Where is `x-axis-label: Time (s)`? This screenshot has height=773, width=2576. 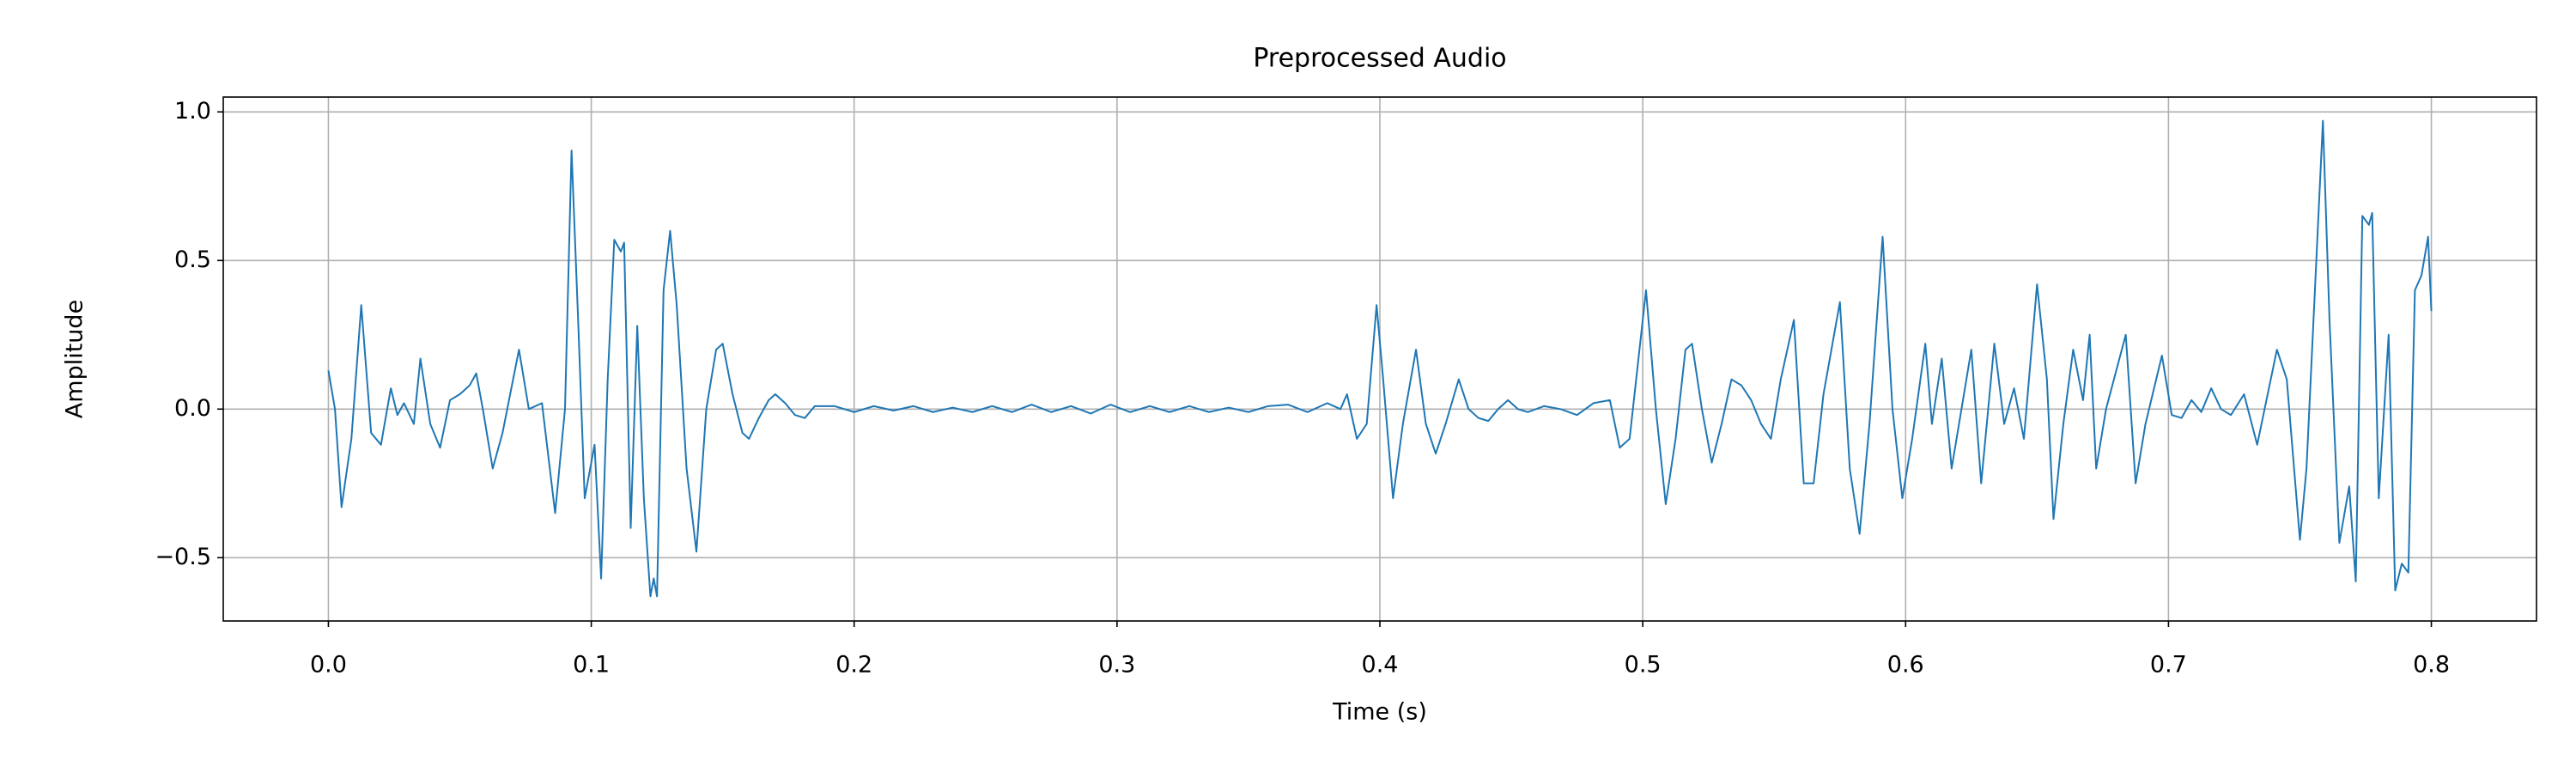
x-axis-label: Time (s) is located at coordinates (1379, 712).